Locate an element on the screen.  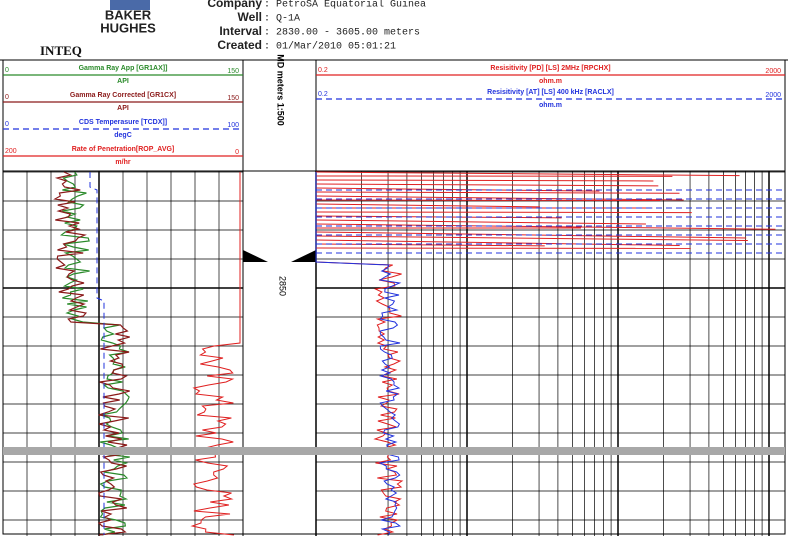
depth-label: 2850 is located at coordinates (283, 286).